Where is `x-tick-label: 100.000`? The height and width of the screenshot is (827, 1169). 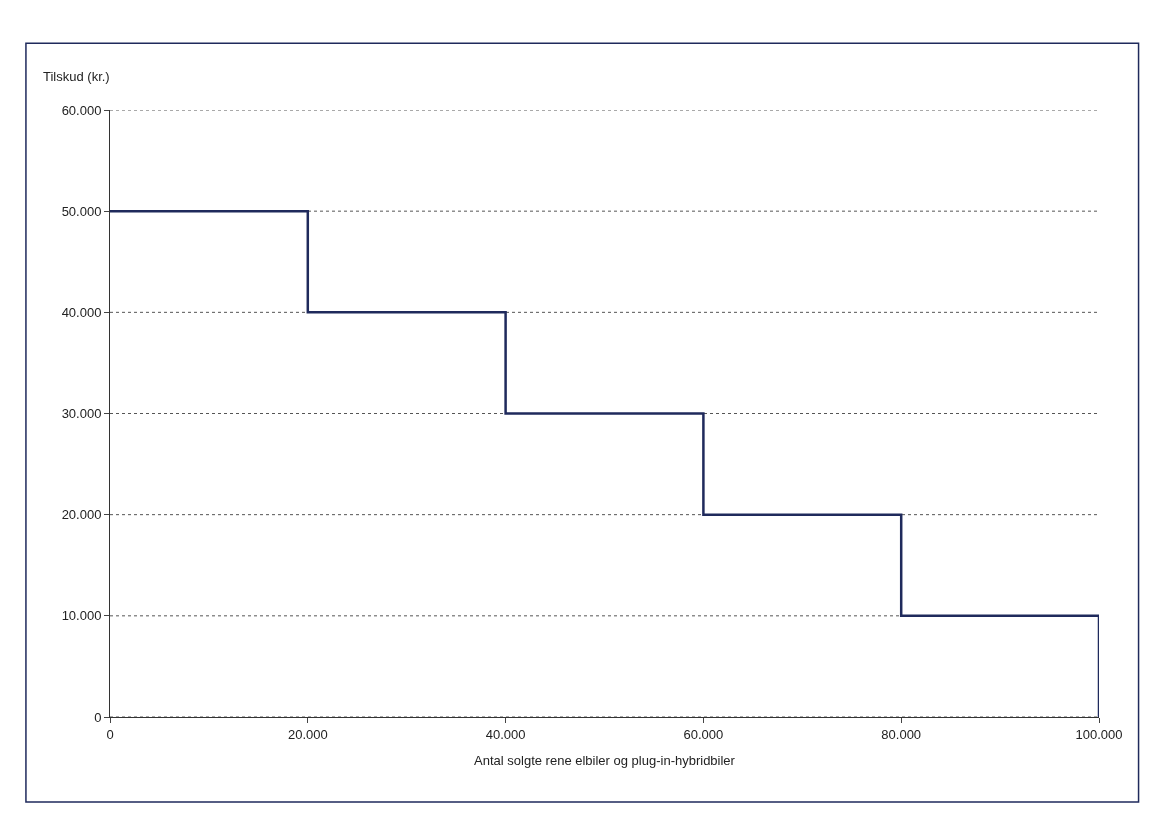 x-tick-label: 100.000 is located at coordinates (1099, 734).